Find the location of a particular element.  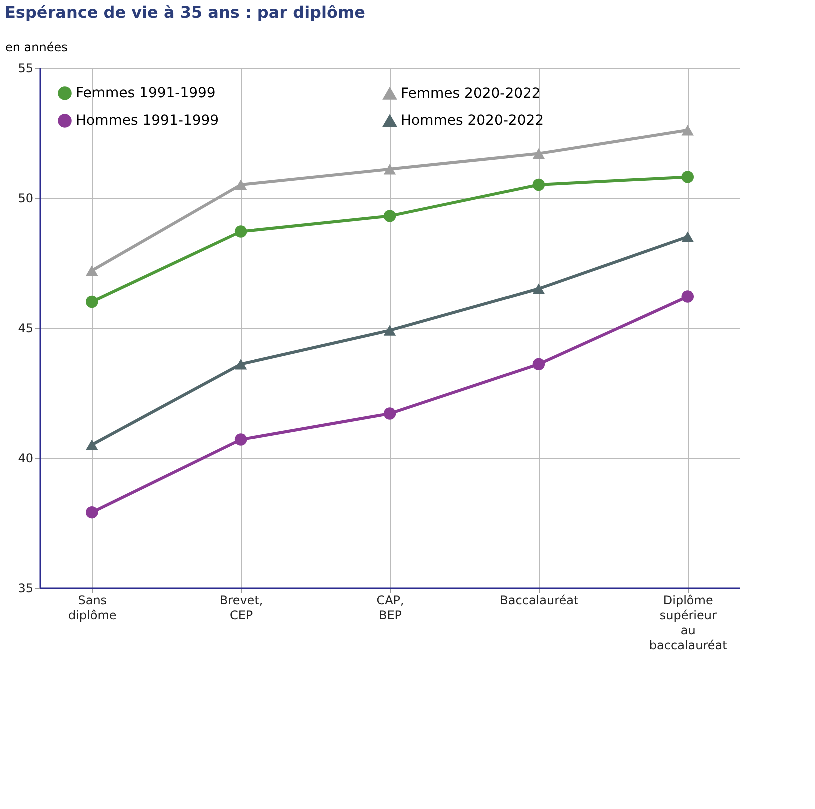

x-tick-label: Sans diplôme is located at coordinates (92, 608).